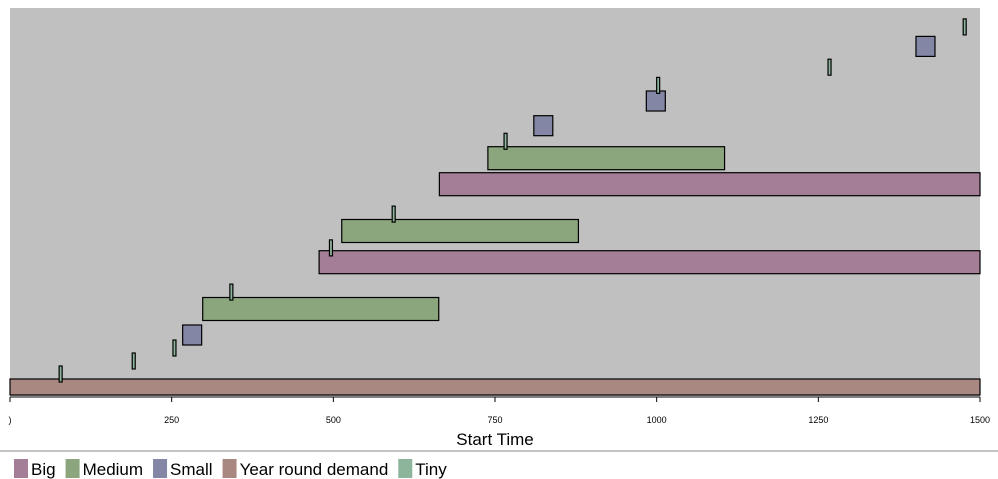 Image resolution: width=998 pixels, height=479 pixels. What do you see at coordinates (314, 469) in the screenshot?
I see `legend-label-year-round-demand: Year round demand` at bounding box center [314, 469].